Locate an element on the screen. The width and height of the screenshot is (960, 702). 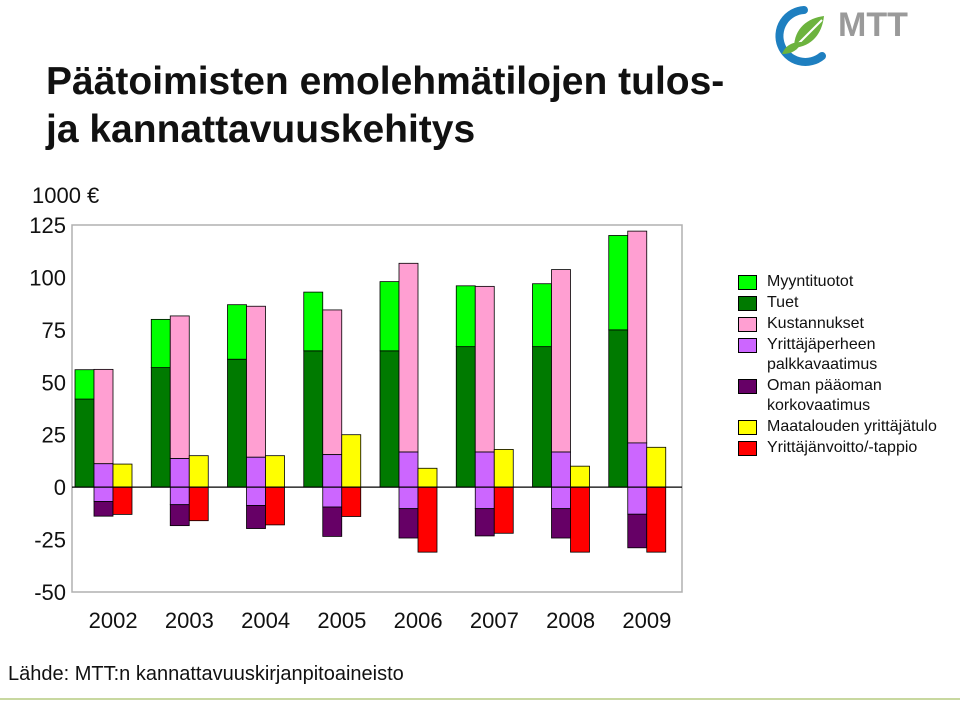
y-tick-label: 25 is located at coordinates (54, 435).